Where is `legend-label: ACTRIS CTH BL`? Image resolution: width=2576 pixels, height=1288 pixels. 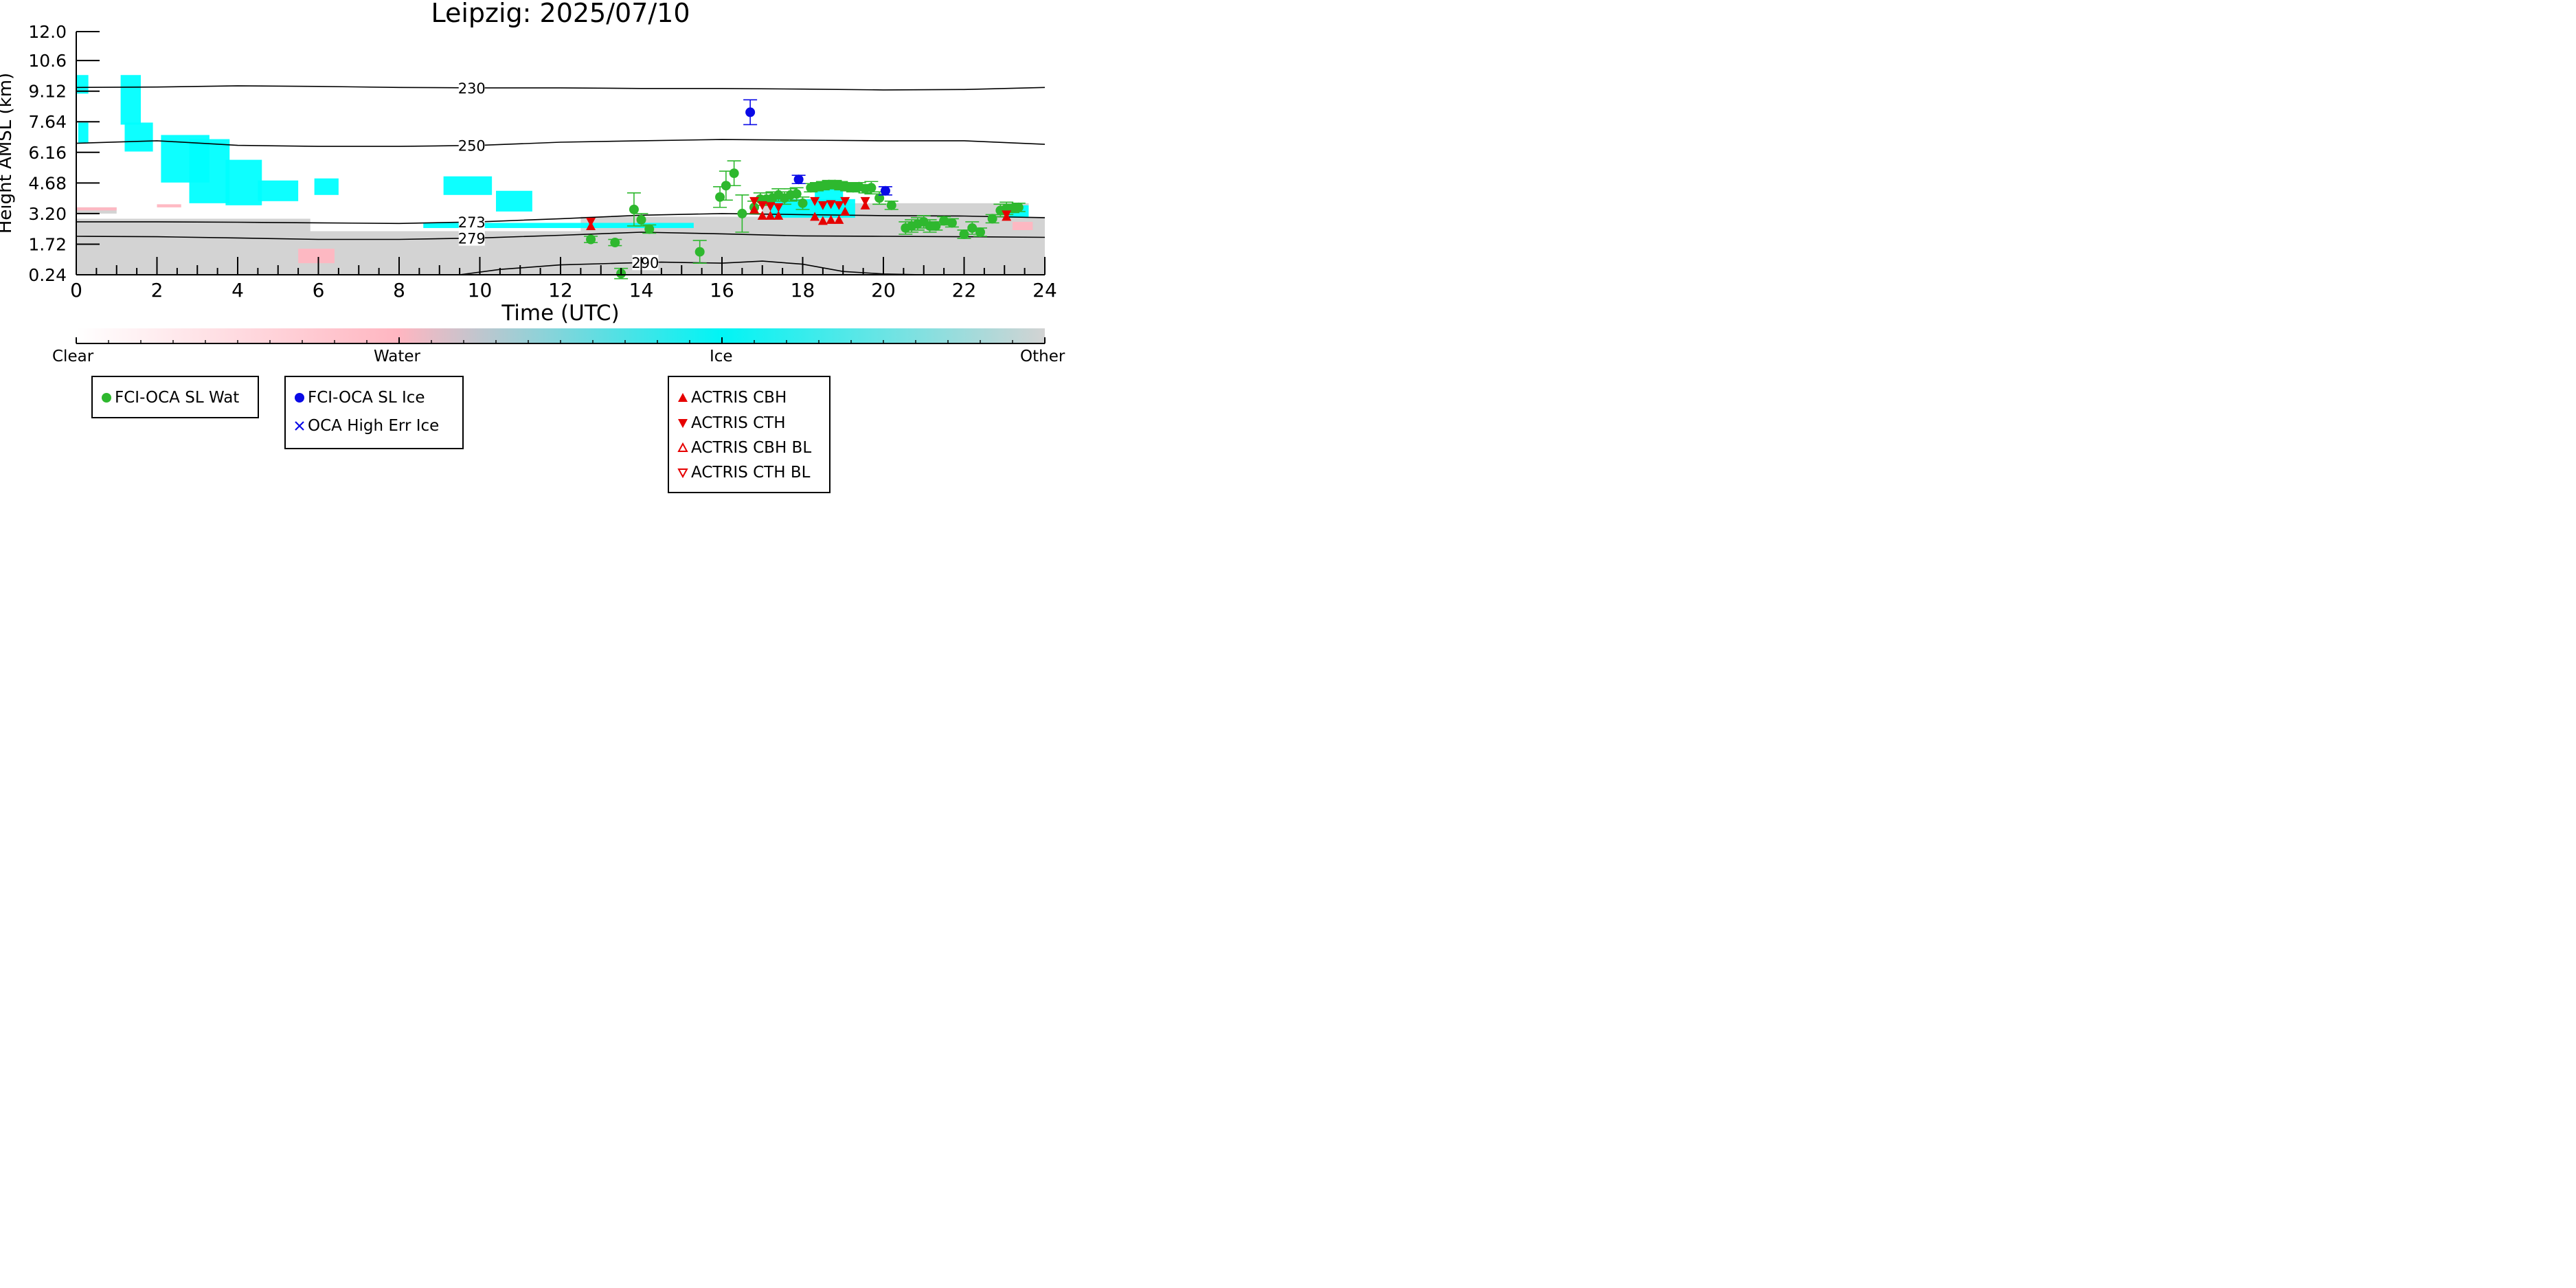
legend-label: ACTRIS CTH BL is located at coordinates (751, 473).